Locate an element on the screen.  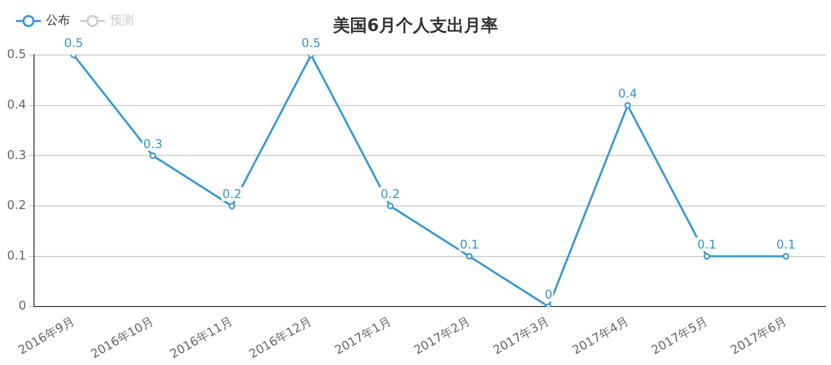
y-tick-label: 0 is located at coordinates (22, 305).